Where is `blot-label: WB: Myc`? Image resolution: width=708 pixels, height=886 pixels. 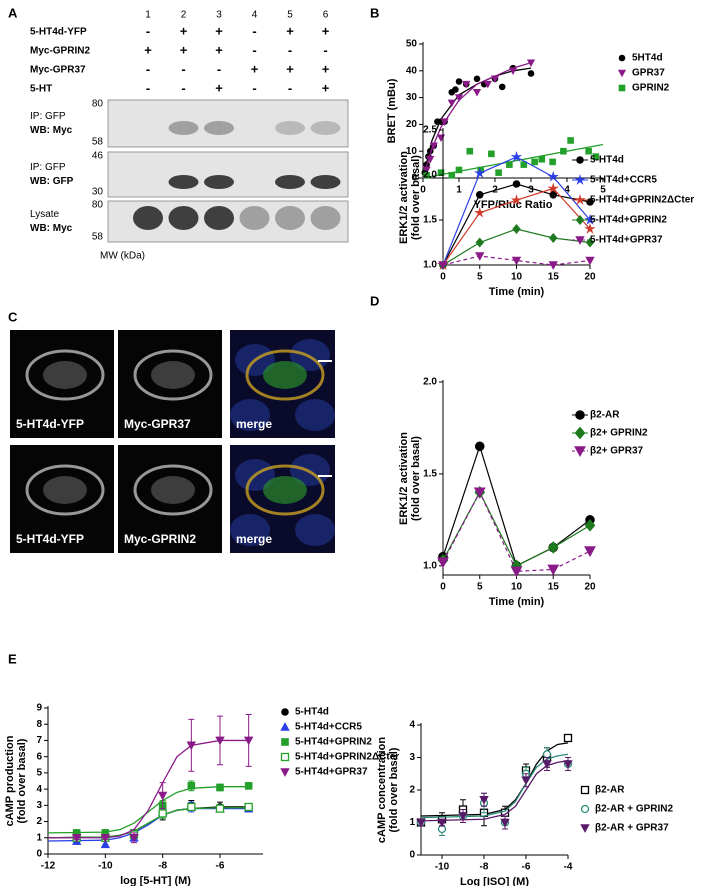
blot-label: WB: Myc is located at coordinates (51, 228).